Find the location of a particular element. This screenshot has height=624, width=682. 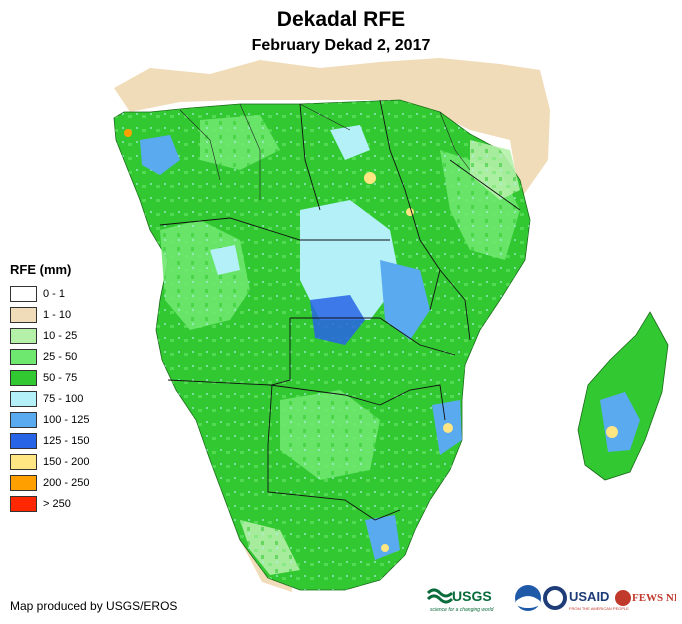

legend-item: 150 - 200 is located at coordinates (49, 461).